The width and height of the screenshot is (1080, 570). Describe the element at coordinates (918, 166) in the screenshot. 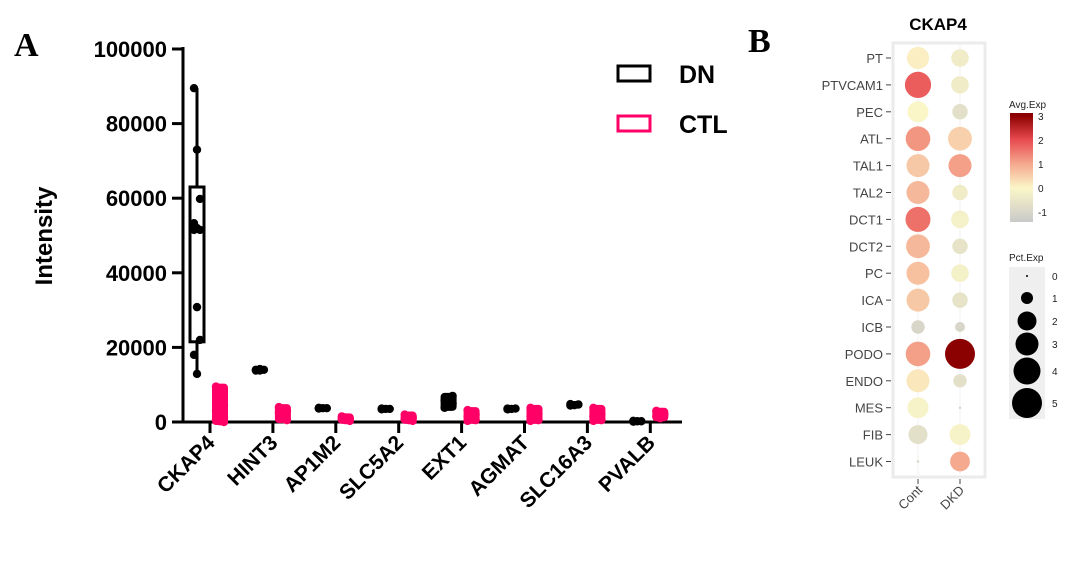

I see `dot-tal1-cont` at that location.